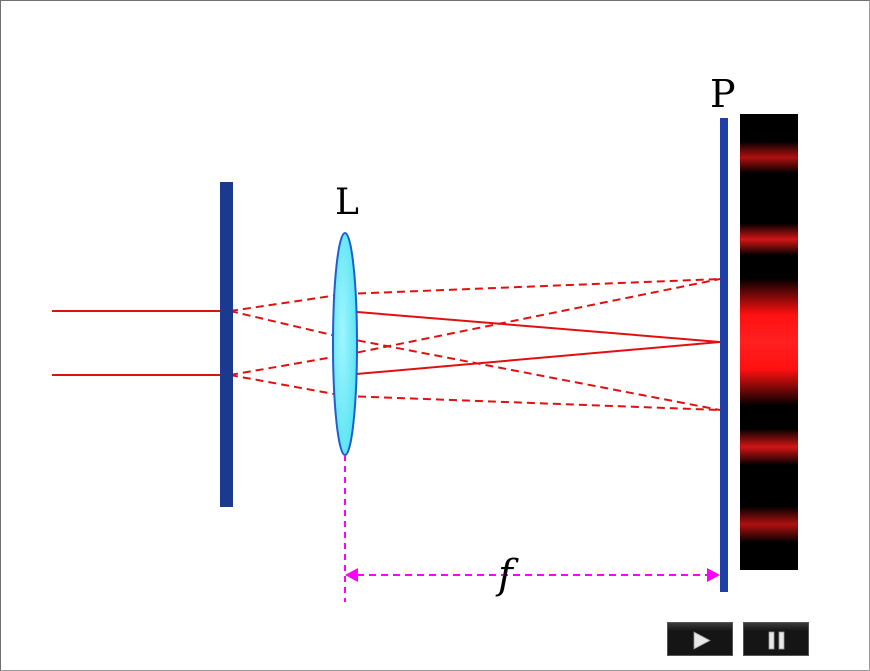  Describe the element at coordinates (724, 355) in the screenshot. I see `screen-plate` at that location.